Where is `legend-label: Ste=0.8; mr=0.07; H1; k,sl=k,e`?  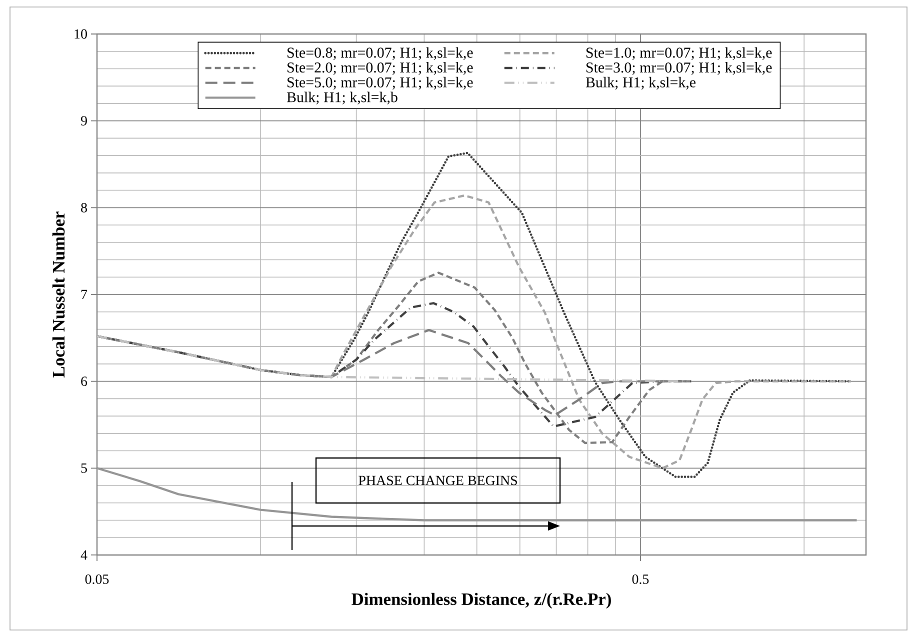 legend-label: Ste=0.8; mr=0.07; H1; k,sl=k,e is located at coordinates (380, 53).